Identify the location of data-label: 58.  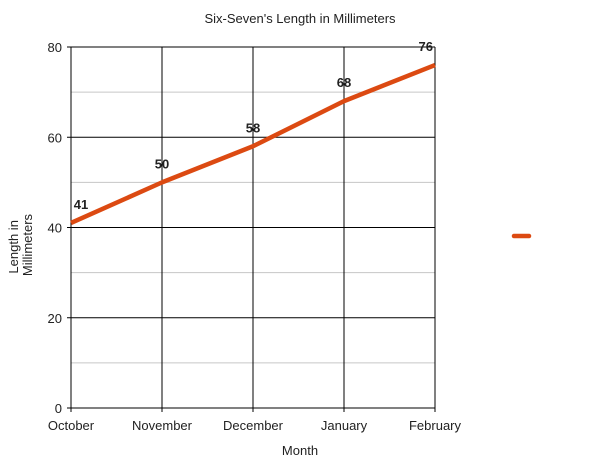
(253, 127).